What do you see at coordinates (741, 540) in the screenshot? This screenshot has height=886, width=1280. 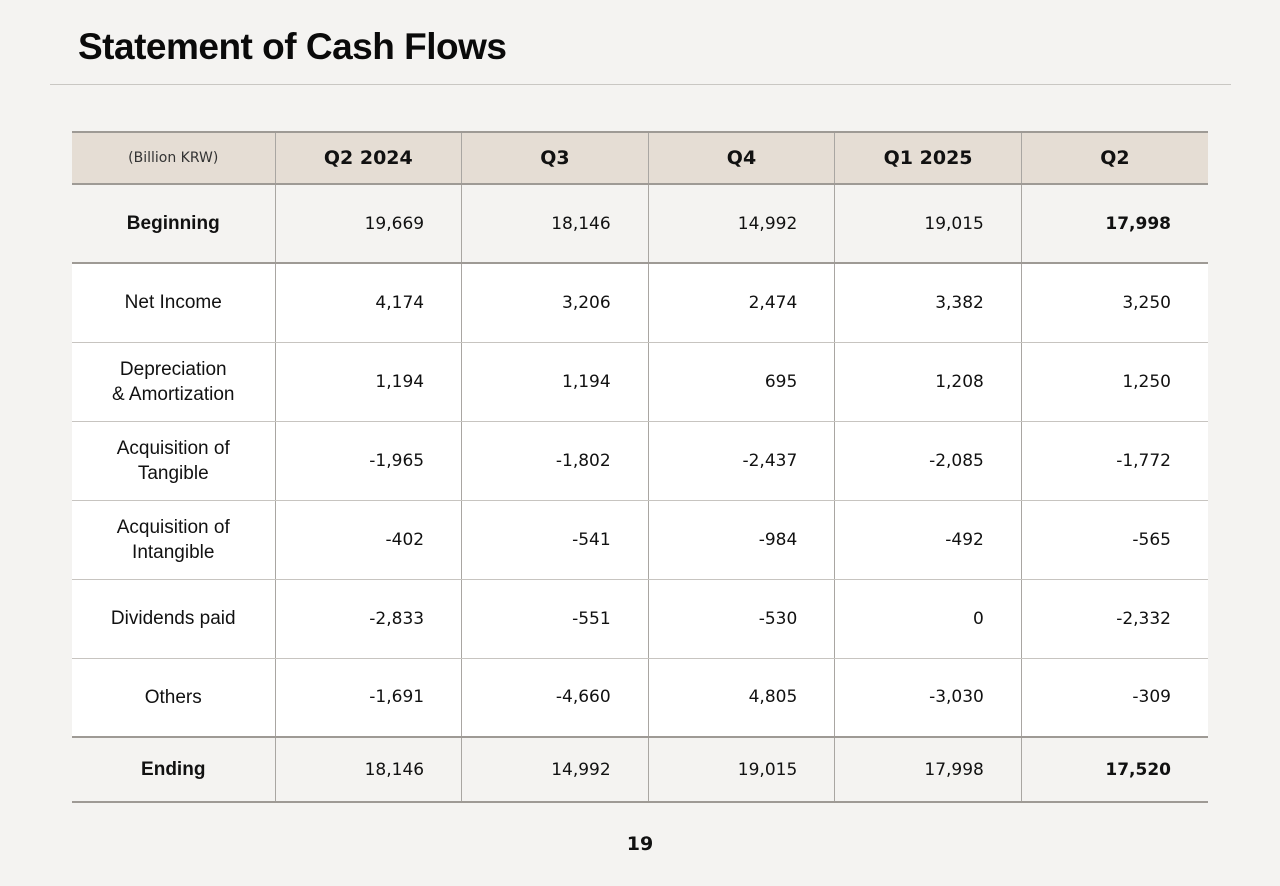 I see `cell-value: -984` at bounding box center [741, 540].